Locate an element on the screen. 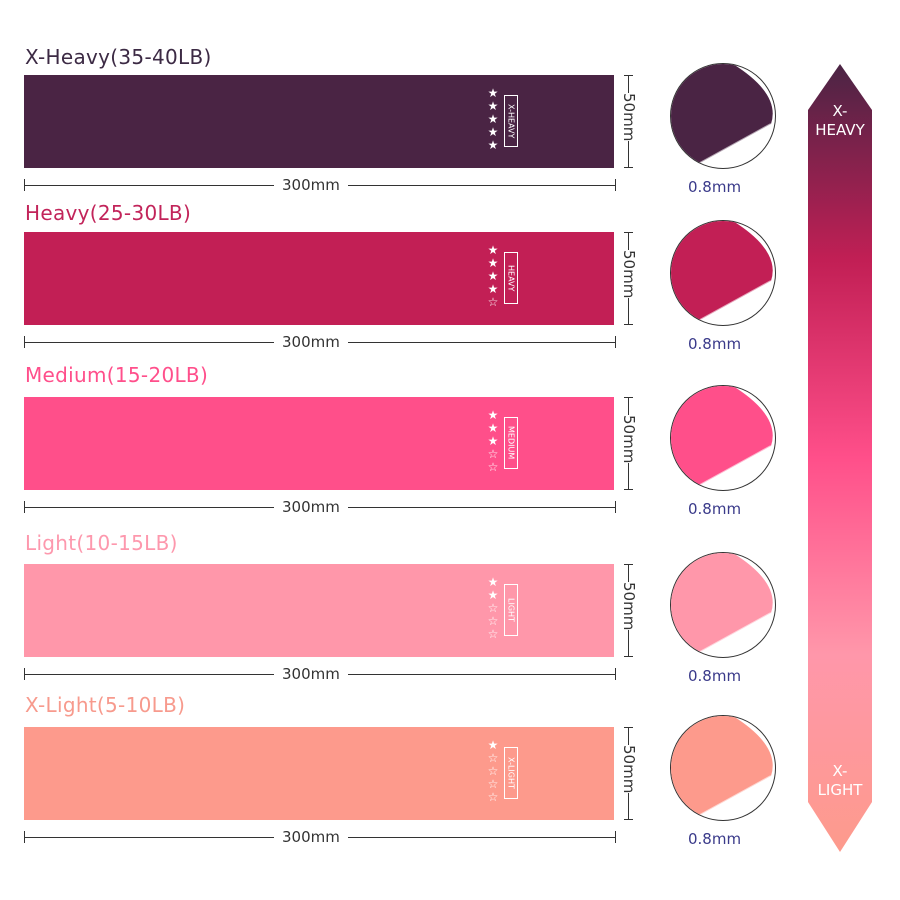 This screenshot has height=900, width=900. star-rating: ★ ★ ★ ★ ★ is located at coordinates (493, 119).